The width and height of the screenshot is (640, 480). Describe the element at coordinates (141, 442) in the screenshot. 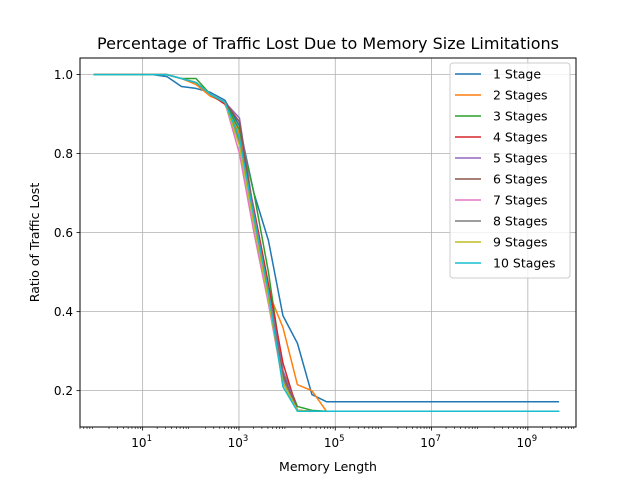

I see `x-tick-label: 10¹` at that location.